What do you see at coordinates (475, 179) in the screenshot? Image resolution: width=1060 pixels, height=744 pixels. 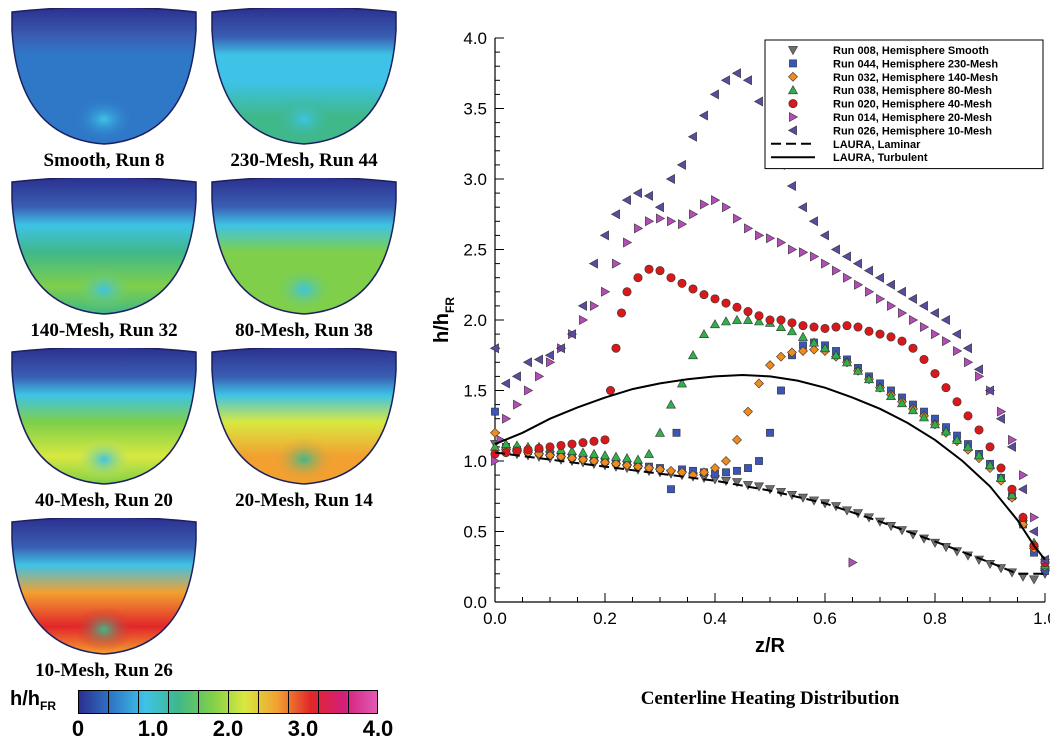 I see `y-tick-label: 3.0` at bounding box center [475, 179].